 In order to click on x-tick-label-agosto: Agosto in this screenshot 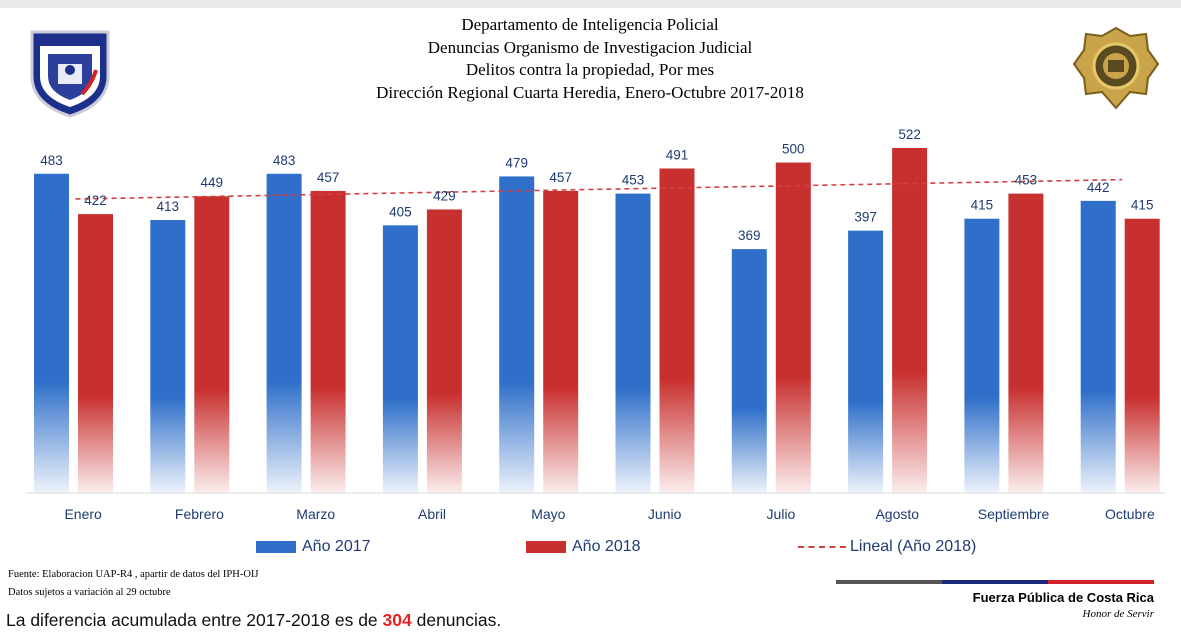, I will do `click(897, 514)`.